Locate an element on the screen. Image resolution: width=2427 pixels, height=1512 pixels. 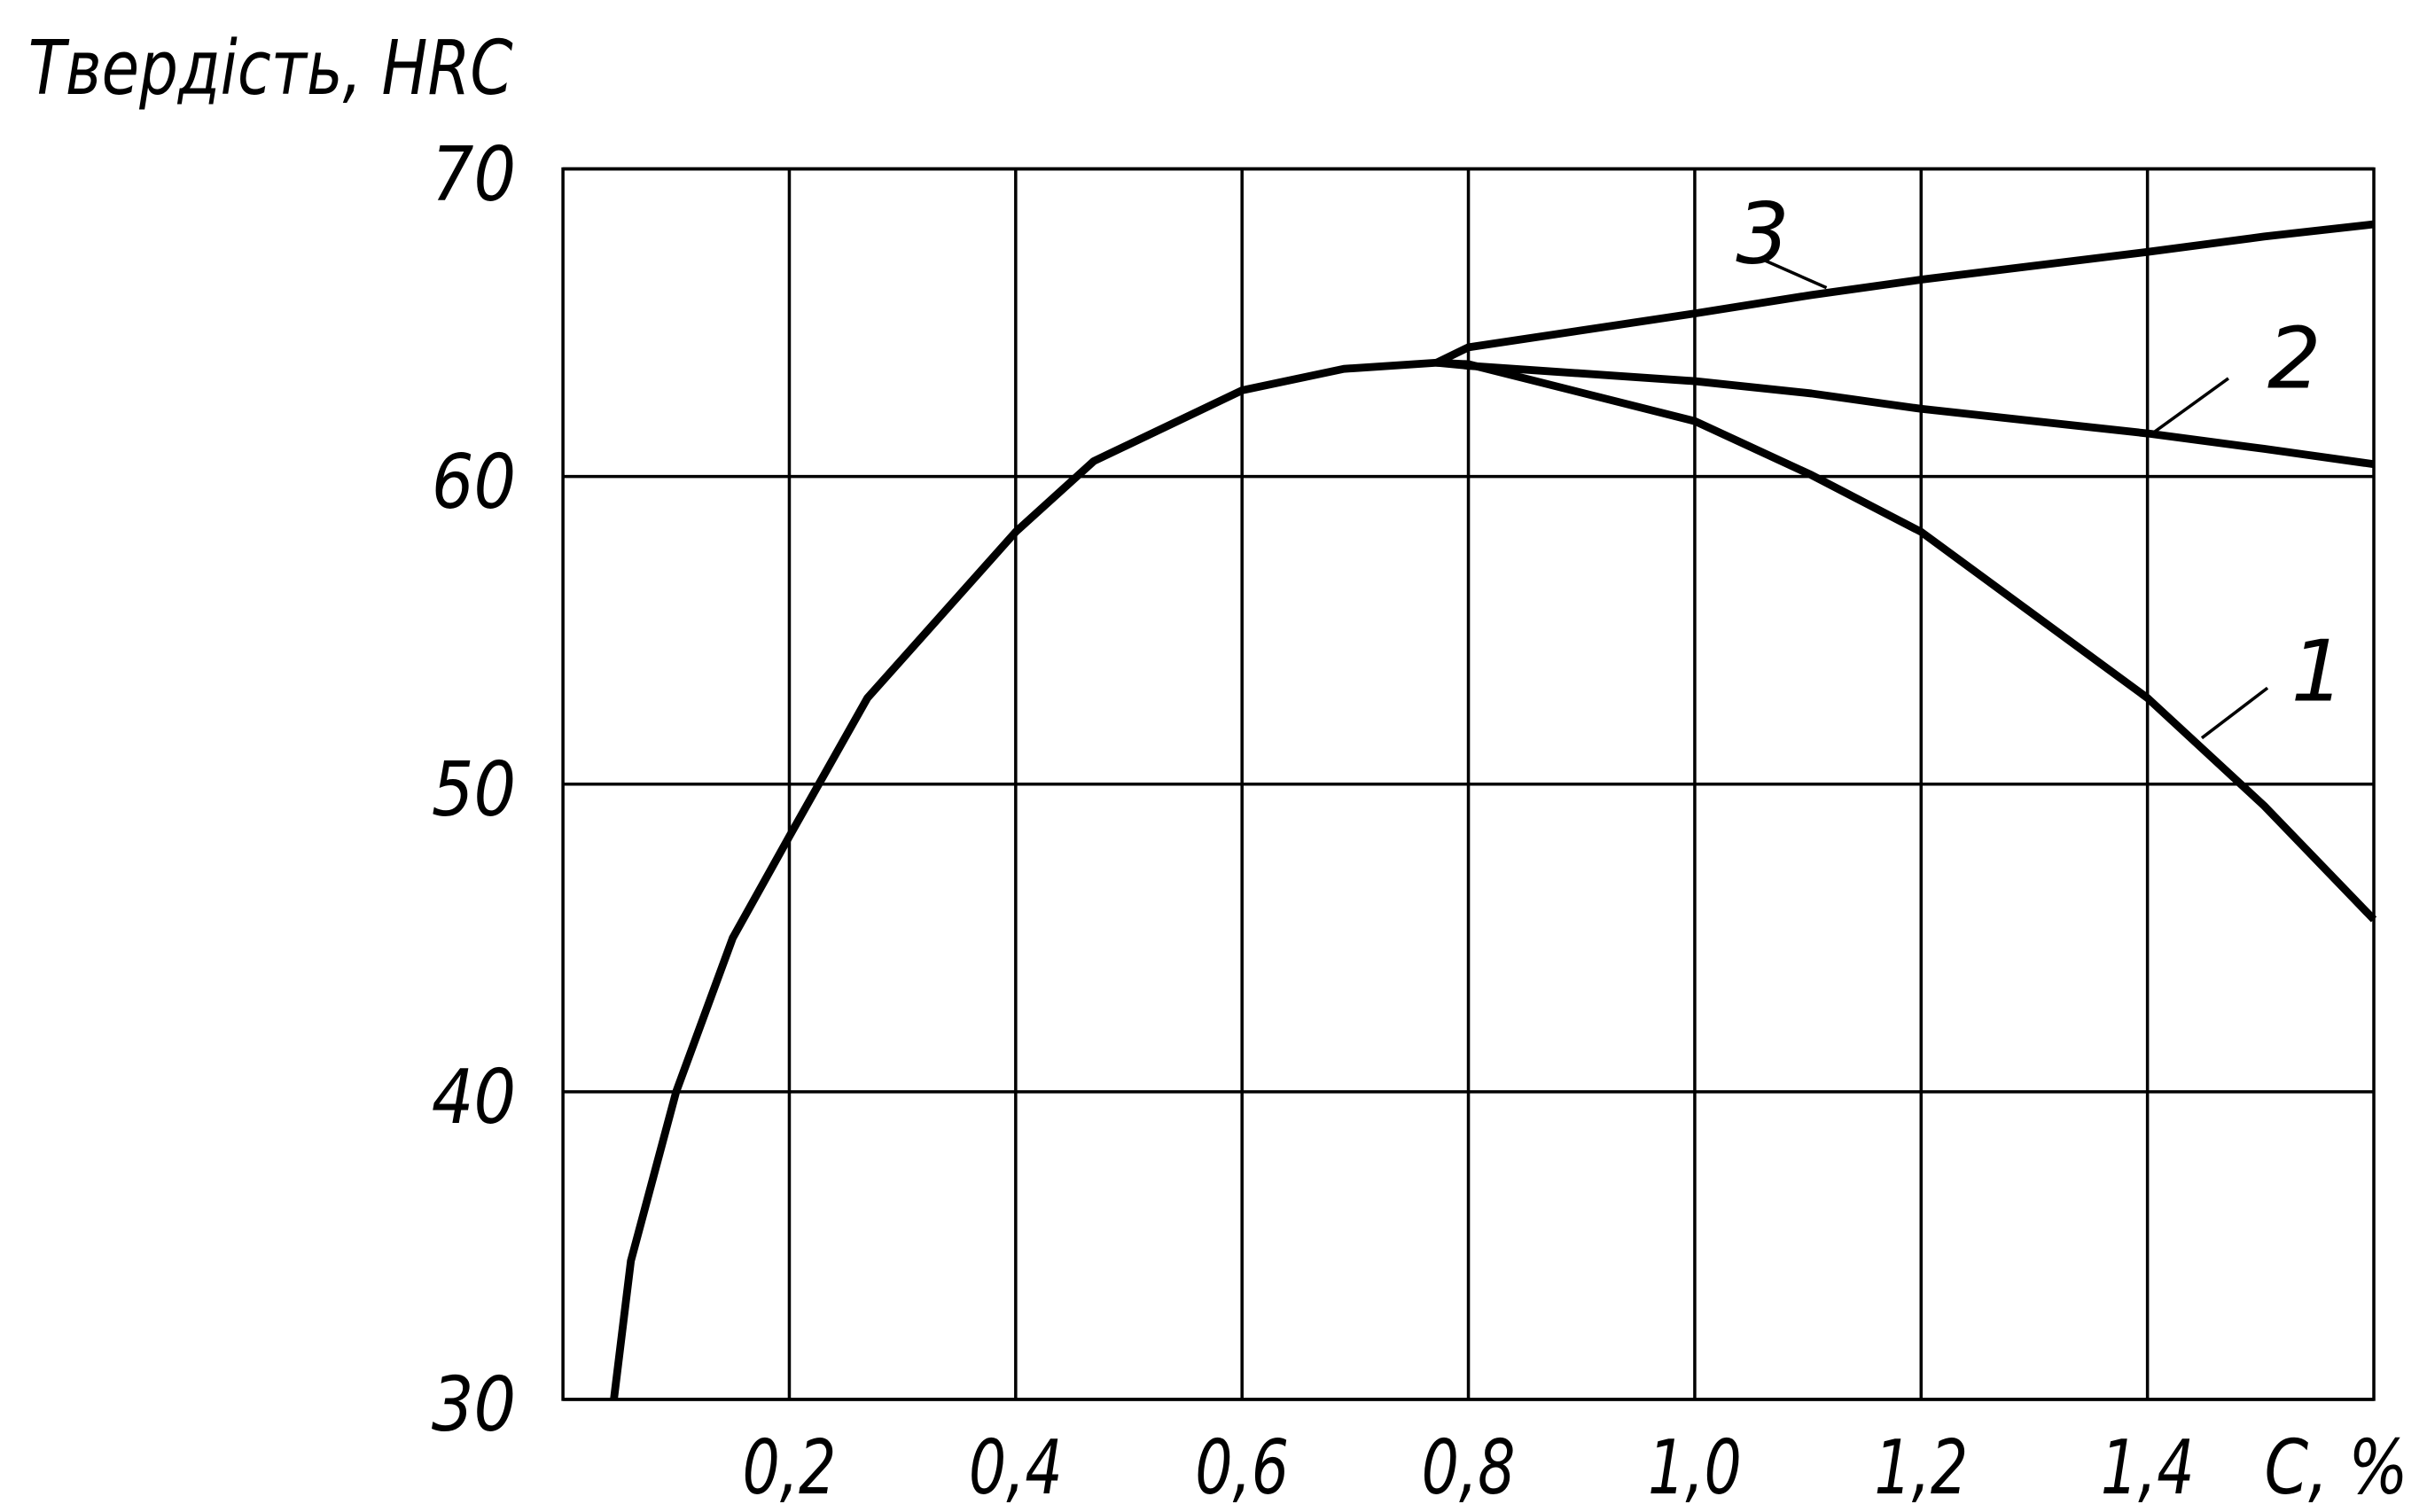
y-tick-label: 30 is located at coordinates (474, 1404).